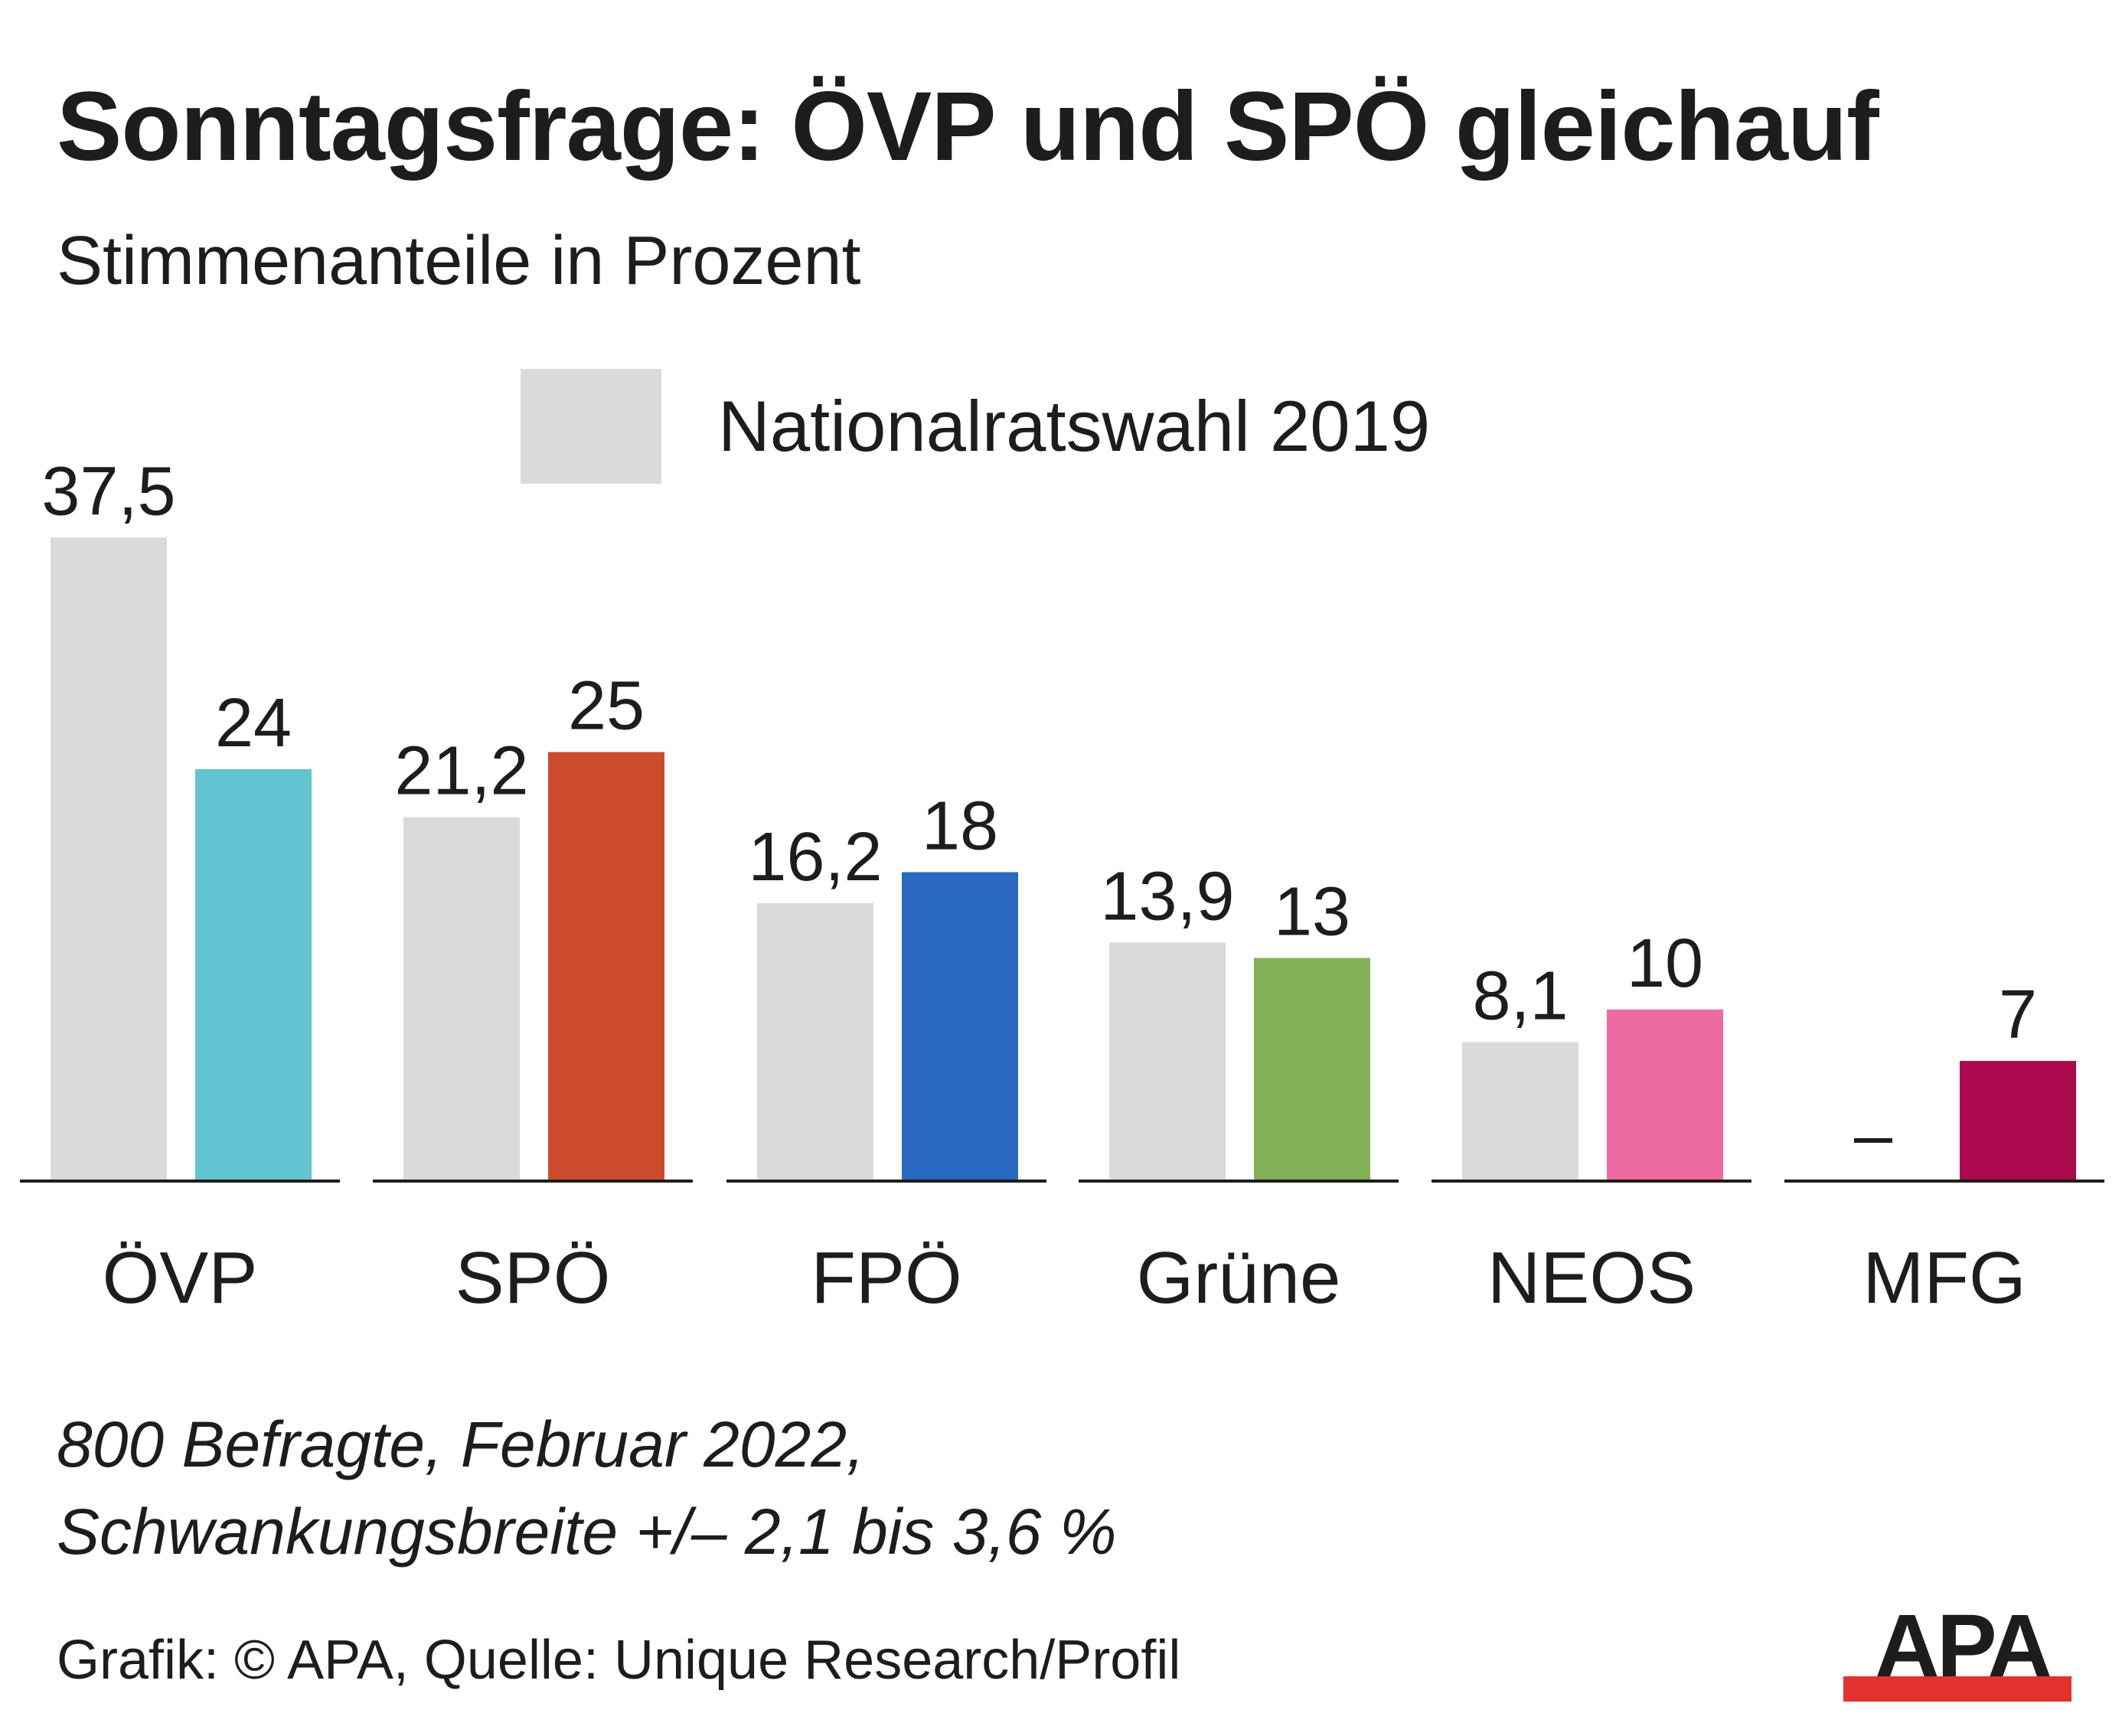 The width and height of the screenshot is (2122, 1736). I want to click on legend: Nationalratswahl 2019, so click(975, 426).